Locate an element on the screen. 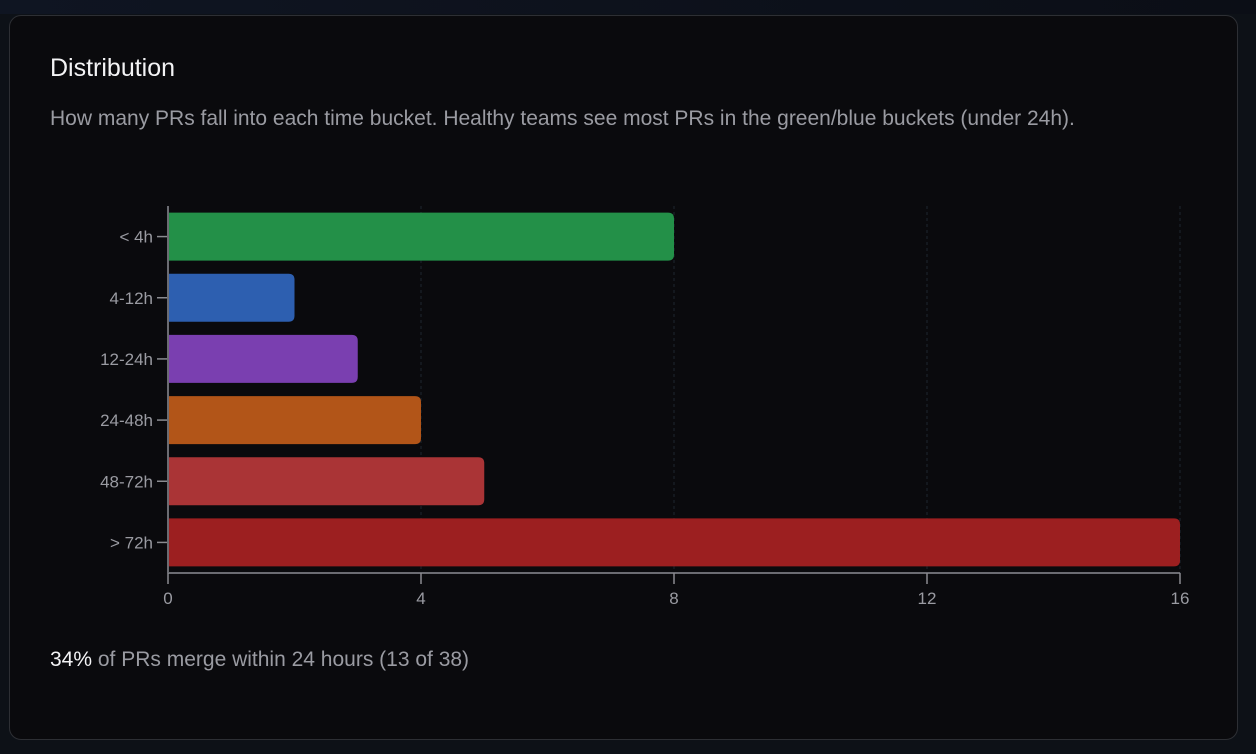 The image size is (1256, 754). x-tick-label: 0 is located at coordinates (167, 598).